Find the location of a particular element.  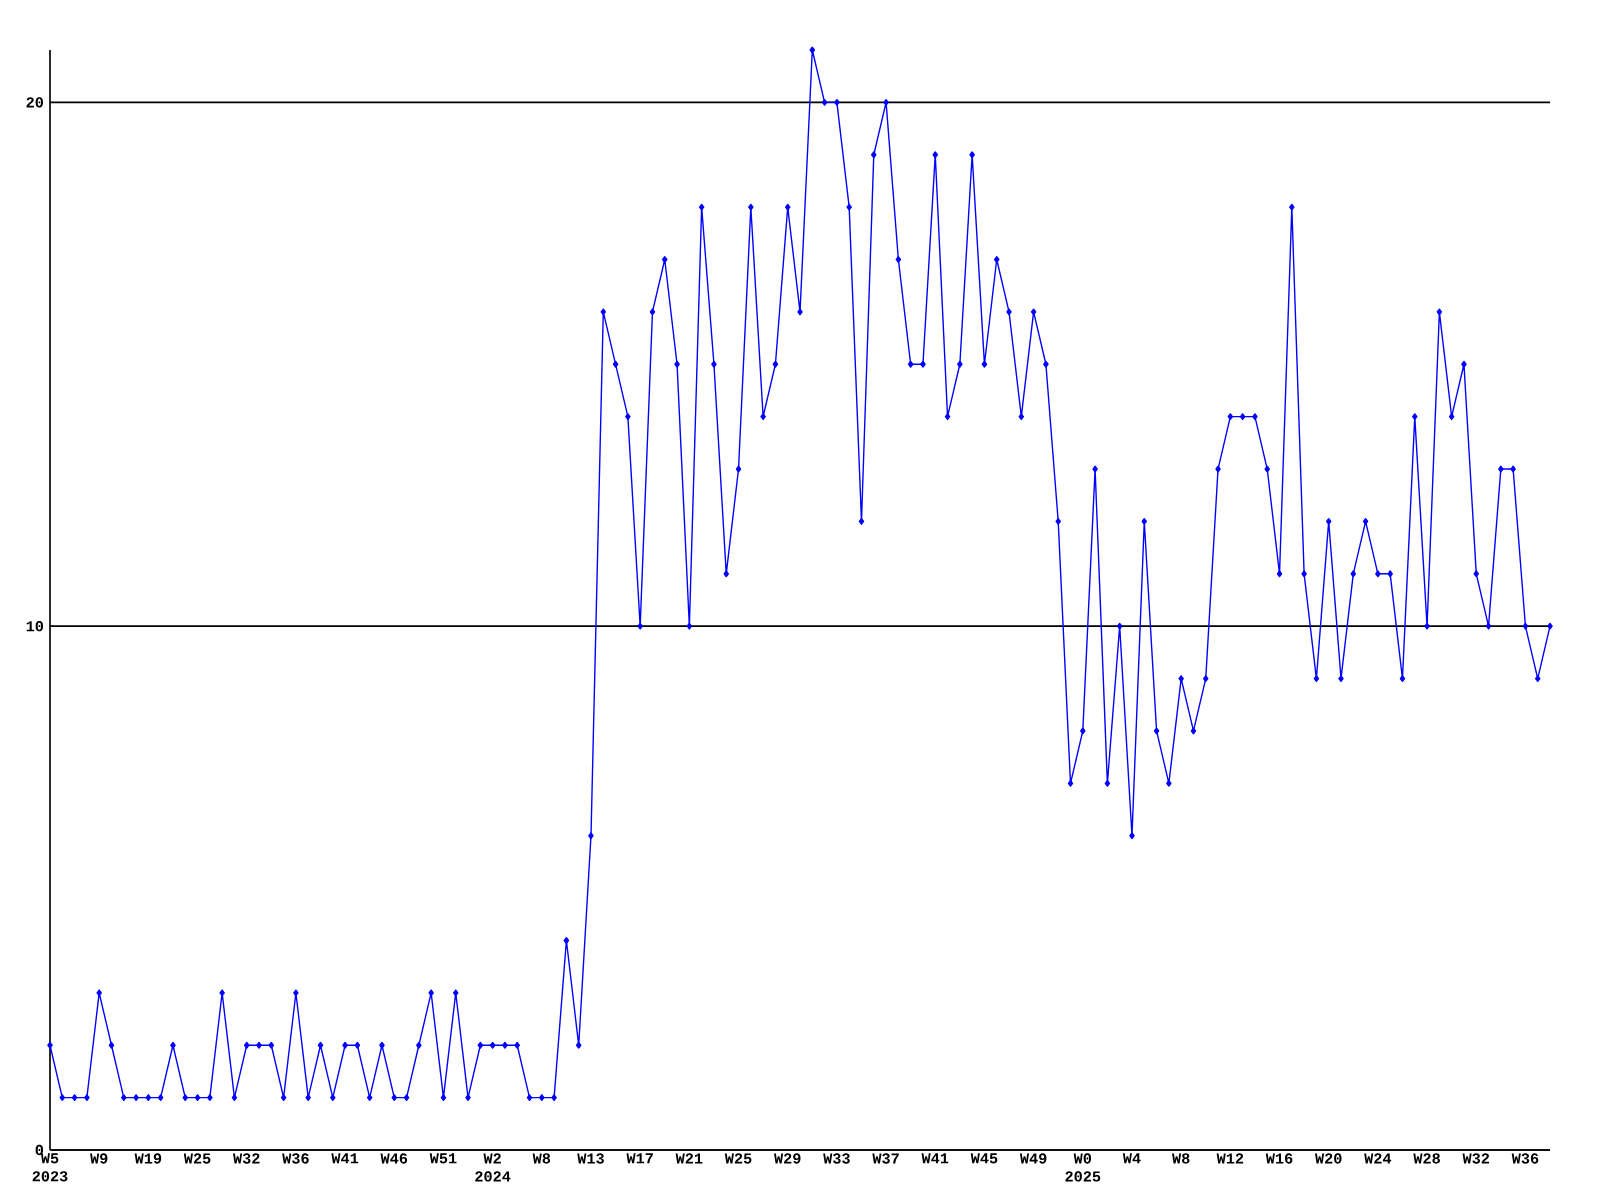

y-tick-label: 10 is located at coordinates (35, 626).